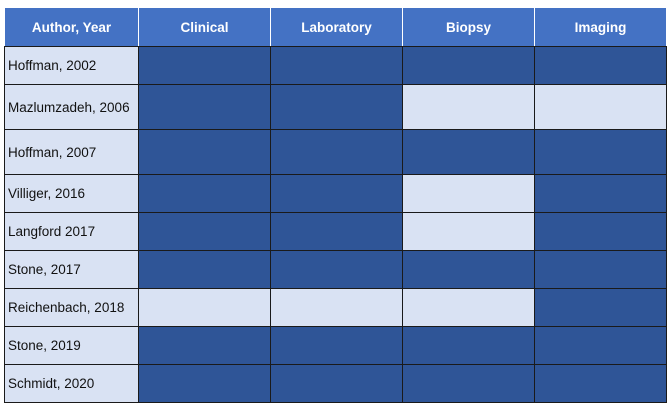 The width and height of the screenshot is (672, 418). Describe the element at coordinates (600, 27) in the screenshot. I see `header-imaging: Imaging` at that location.